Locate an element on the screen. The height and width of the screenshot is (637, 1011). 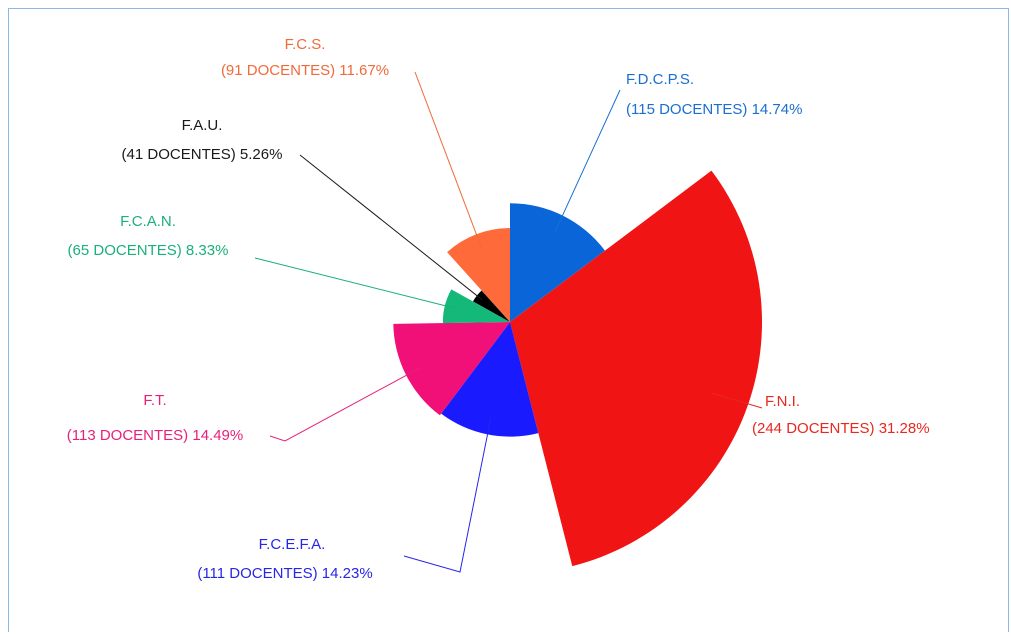
slice-label: F.A.U. is located at coordinates (202, 125).